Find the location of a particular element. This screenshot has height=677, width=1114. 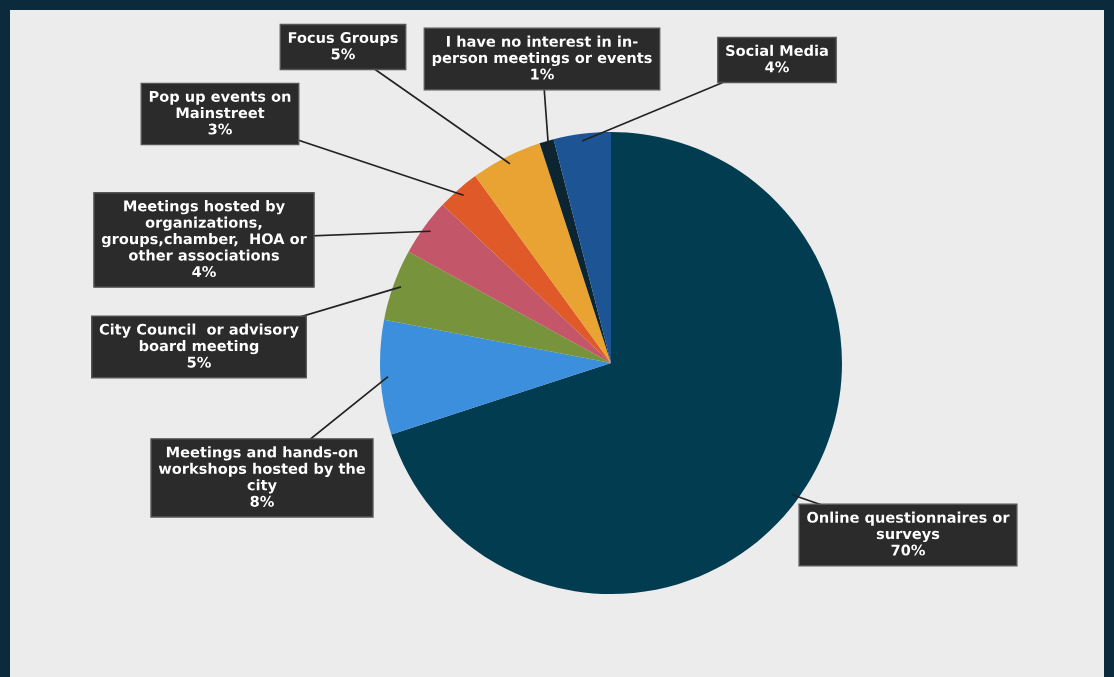

slice-label: Meetings hosted by organizations, groups,chamber, HOA or other associations is located at coordinates (204, 230).